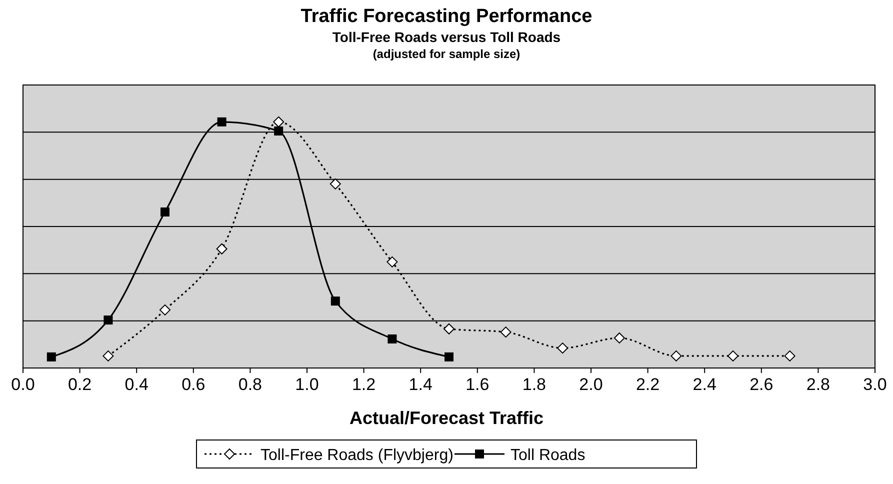 The image size is (893, 484). I want to click on x-tick-label: 1.2, so click(364, 384).